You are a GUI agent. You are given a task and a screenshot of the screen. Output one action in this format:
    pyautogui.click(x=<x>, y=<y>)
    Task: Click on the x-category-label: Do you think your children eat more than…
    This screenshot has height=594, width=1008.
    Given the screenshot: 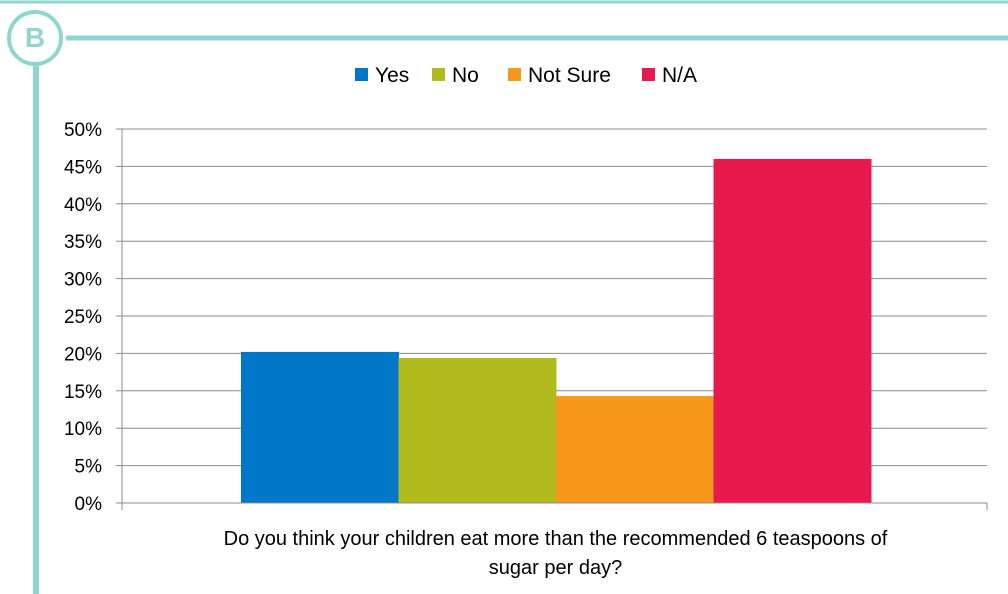 What is the action you would take?
    pyautogui.click(x=556, y=539)
    